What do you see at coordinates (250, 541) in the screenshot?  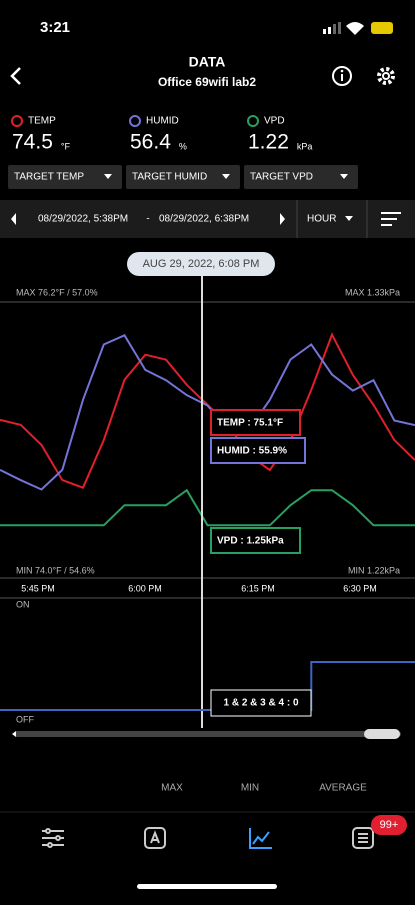 I see `tooltip-text: VPD : 1.25kPa` at bounding box center [250, 541].